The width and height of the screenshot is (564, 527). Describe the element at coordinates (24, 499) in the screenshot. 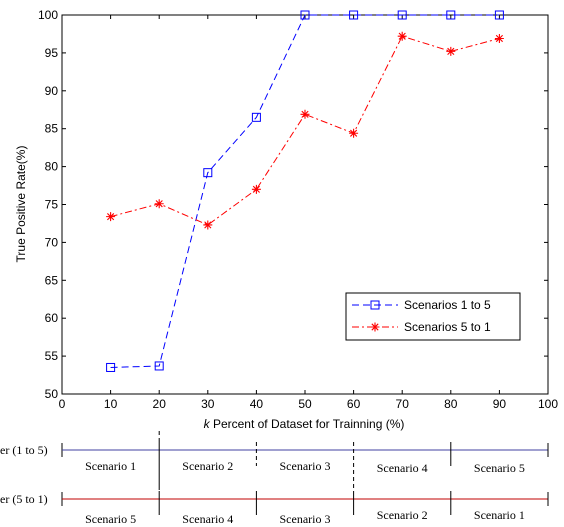

I see `timeline-row-label: der (5 to 1)` at that location.